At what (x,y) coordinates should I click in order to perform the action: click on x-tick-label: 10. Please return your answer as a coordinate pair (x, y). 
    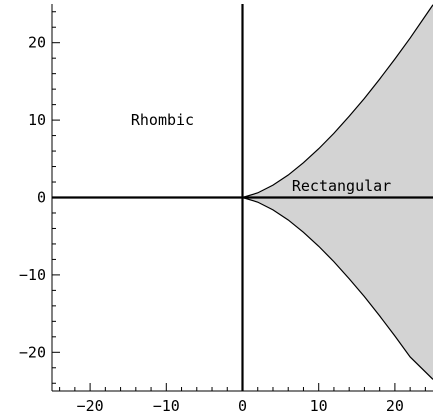
    Looking at the image, I should click on (319, 406).